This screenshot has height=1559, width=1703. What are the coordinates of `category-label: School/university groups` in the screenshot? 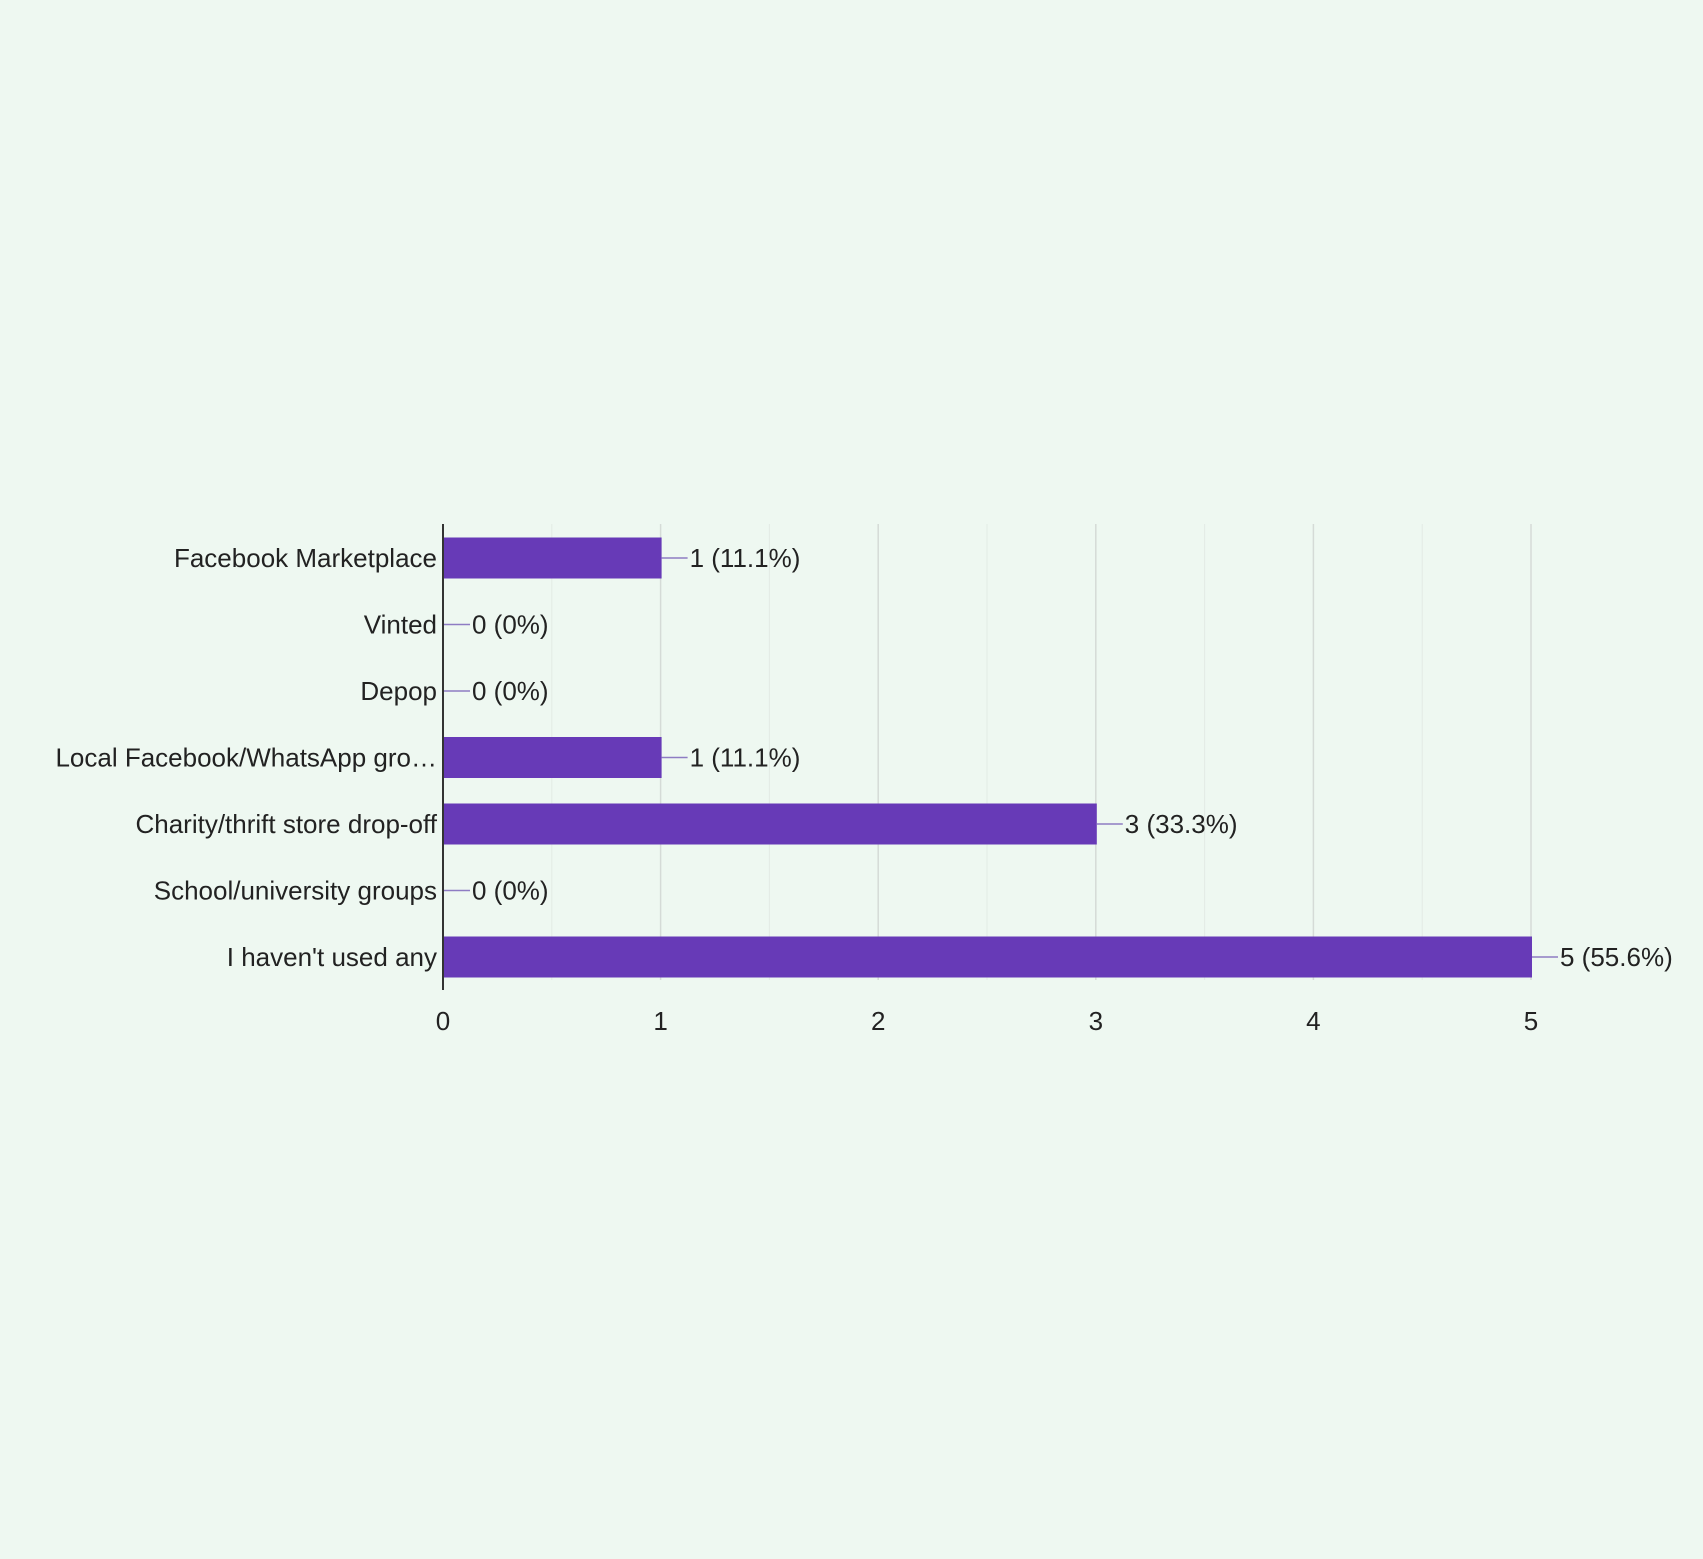 It's located at (295, 891).